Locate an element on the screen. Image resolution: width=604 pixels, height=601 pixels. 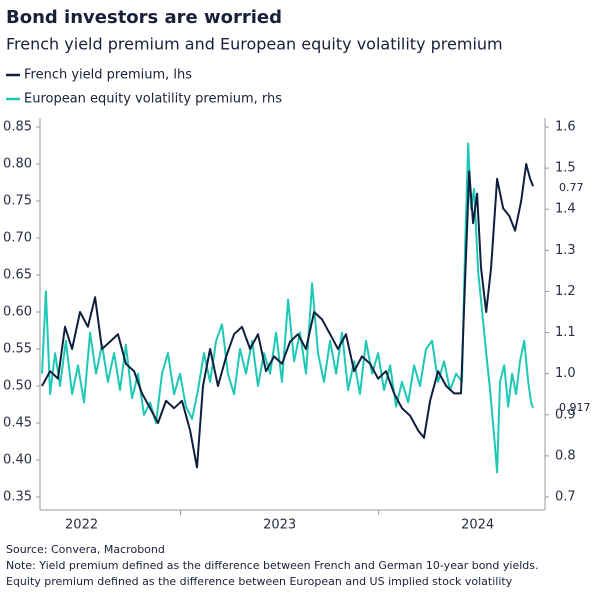
end-label: 0.917 is located at coordinates (575, 407).